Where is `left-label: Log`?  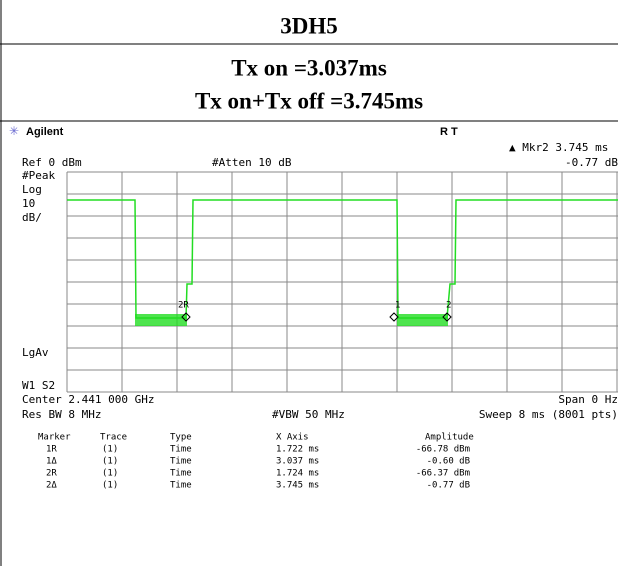
left-label: Log is located at coordinates (32, 189).